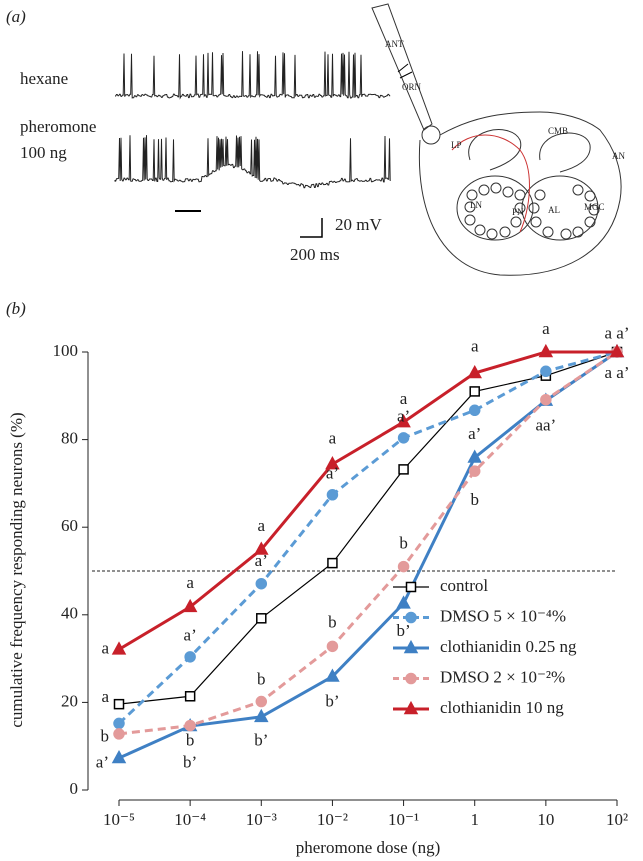 The height and width of the screenshot is (861, 643). What do you see at coordinates (503, 615) in the screenshot?
I see `legend-label: DMSO 5 × 10⁻⁴%` at bounding box center [503, 615].